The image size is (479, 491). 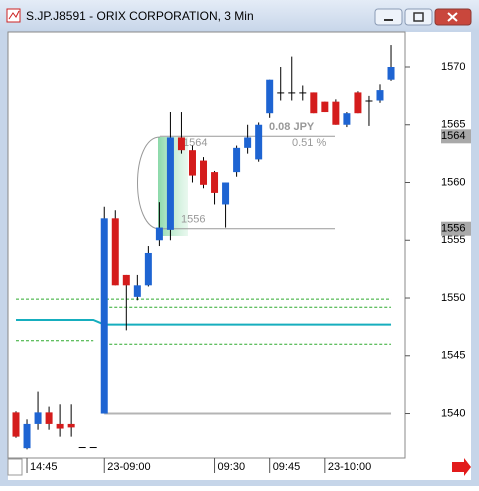 I want to click on axis-price-label: 1556, so click(x=453, y=229).